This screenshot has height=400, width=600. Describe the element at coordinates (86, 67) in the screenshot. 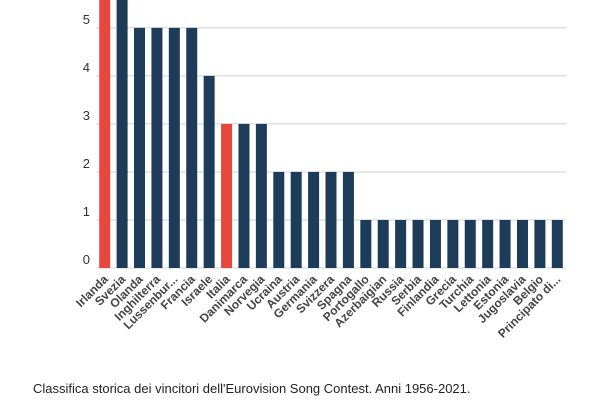

I see `y-tick-label: 4` at that location.